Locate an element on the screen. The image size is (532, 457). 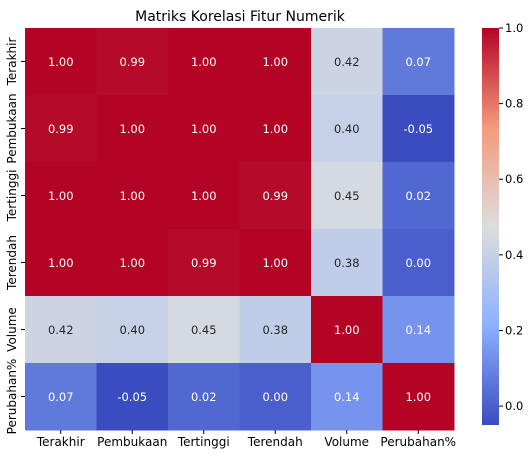
chart-title: Matriks Korelasi Fitur Numerik is located at coordinates (240, 17).